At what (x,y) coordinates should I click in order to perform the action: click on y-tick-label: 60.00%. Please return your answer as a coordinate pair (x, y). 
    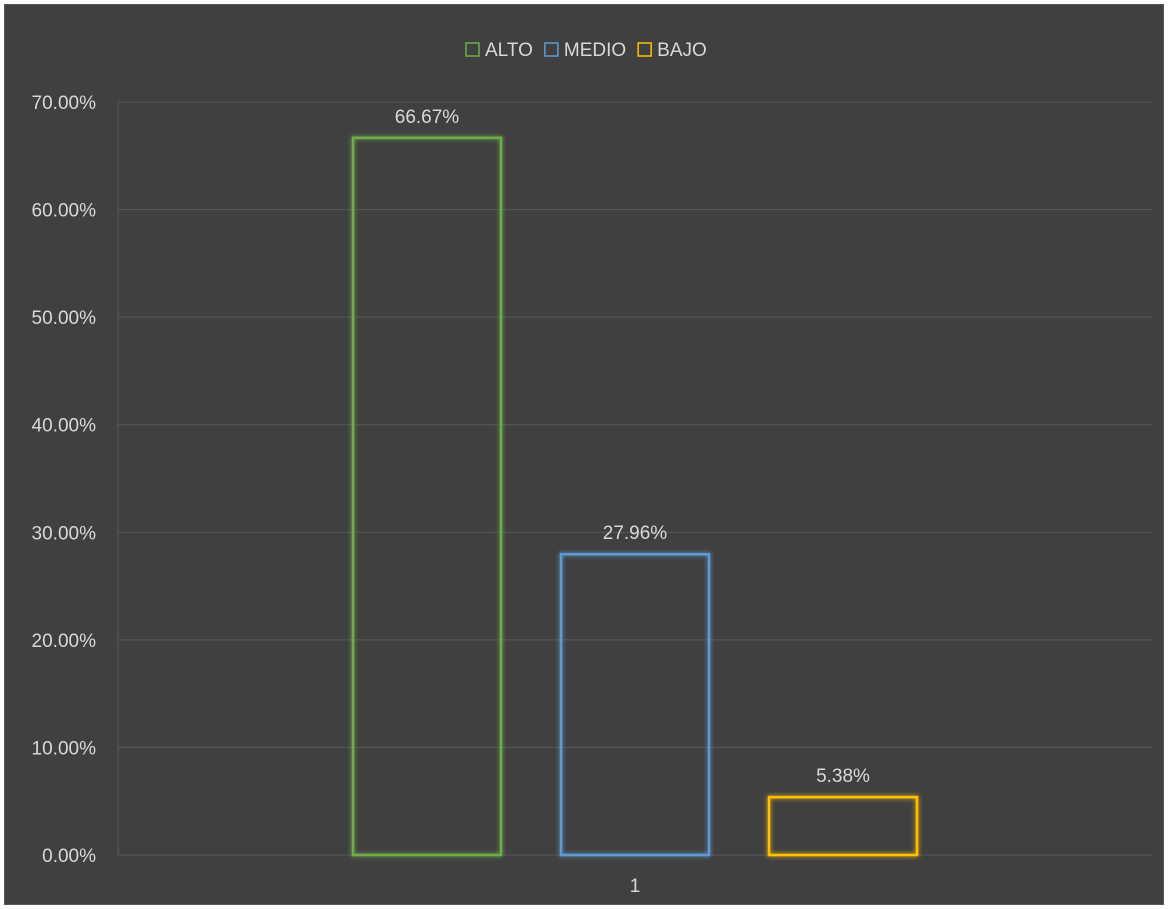
    Looking at the image, I should click on (64, 211).